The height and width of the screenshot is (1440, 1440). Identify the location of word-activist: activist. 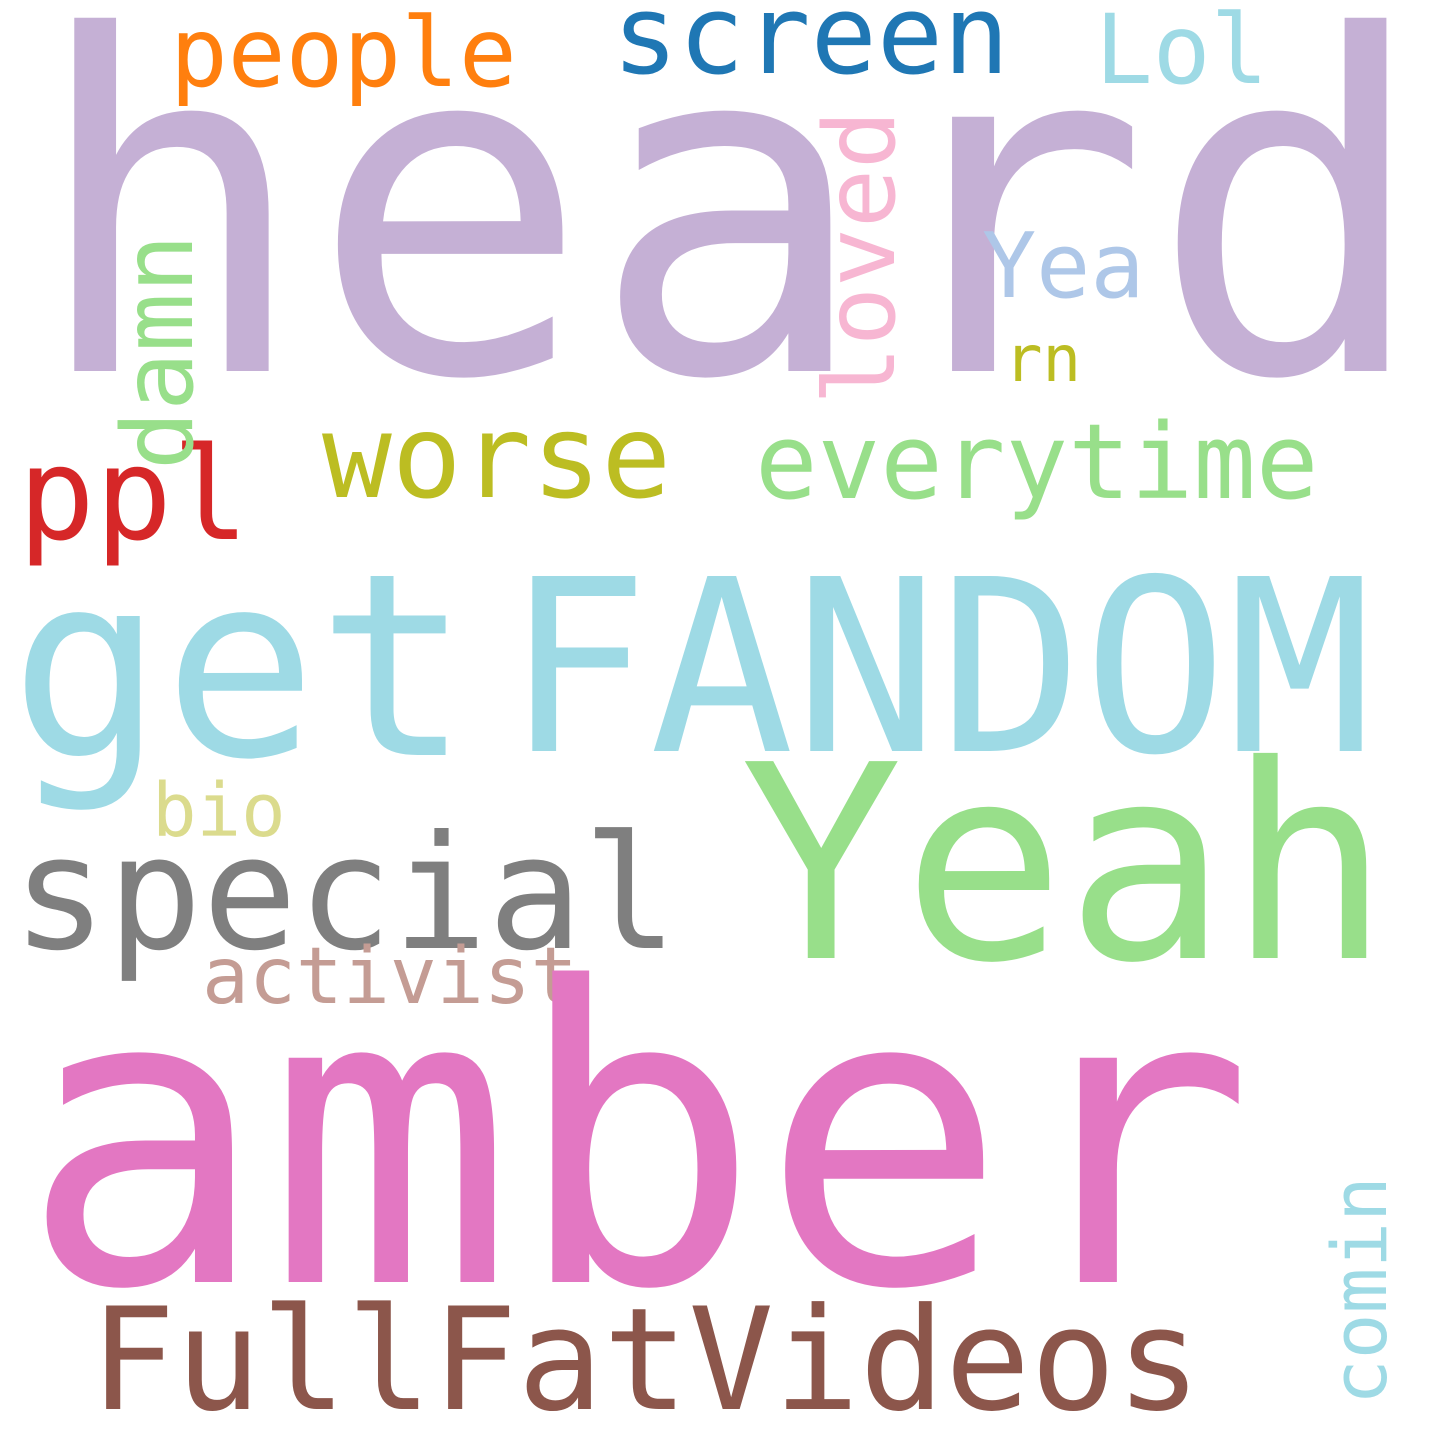
(390, 977).